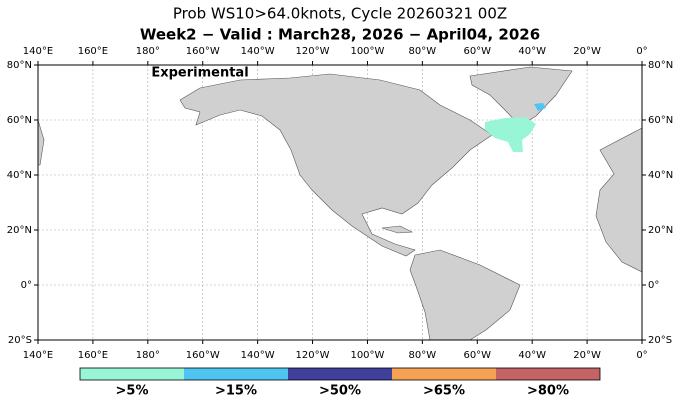  What do you see at coordinates (199, 73) in the screenshot?
I see `annotation: Experimental` at bounding box center [199, 73].